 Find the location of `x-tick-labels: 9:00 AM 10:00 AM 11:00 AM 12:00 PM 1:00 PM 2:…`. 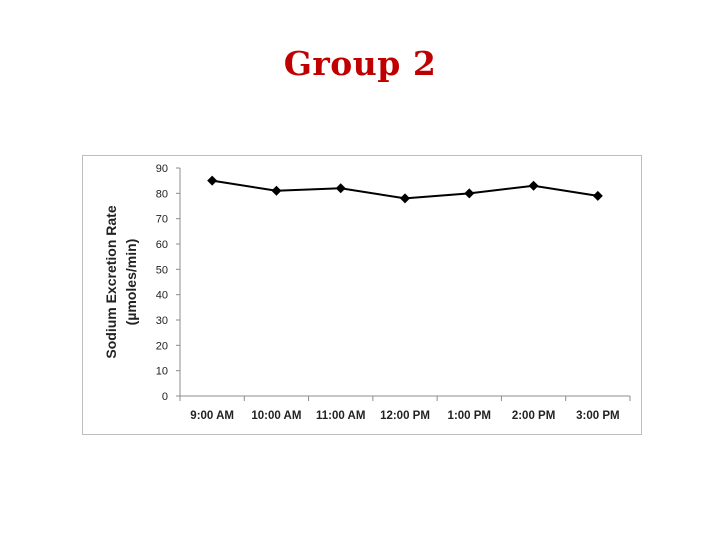

x-tick-labels: 9:00 AM 10:00 AM 11:00 AM 12:00 PM 1:00 PM 2:… is located at coordinates (404, 416).